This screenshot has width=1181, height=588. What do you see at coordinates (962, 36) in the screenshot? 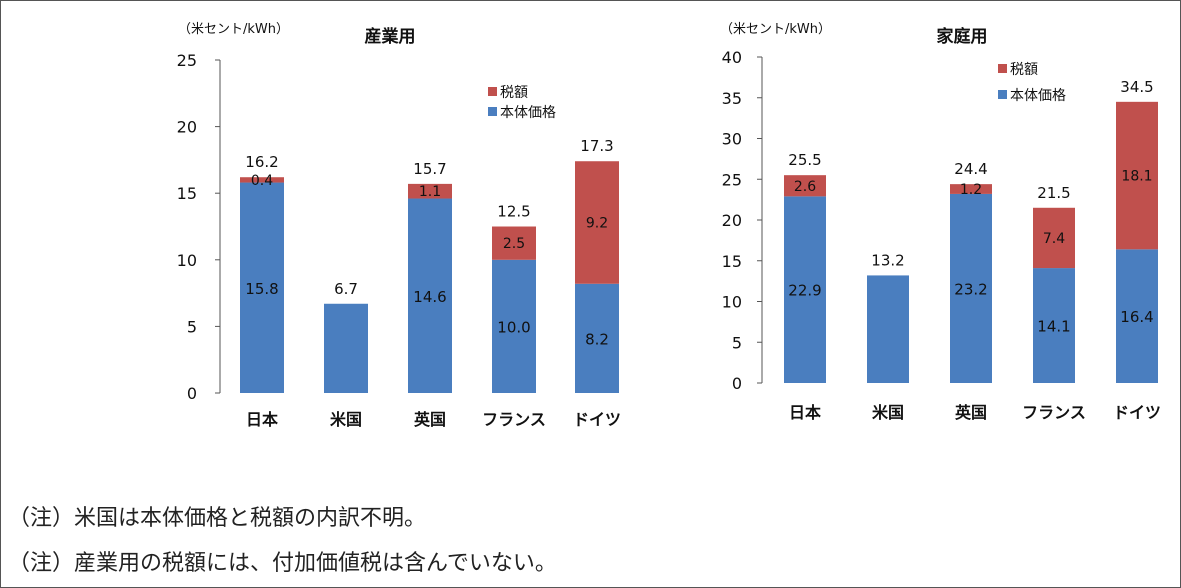
I see `chart-title: 家庭用` at bounding box center [962, 36].